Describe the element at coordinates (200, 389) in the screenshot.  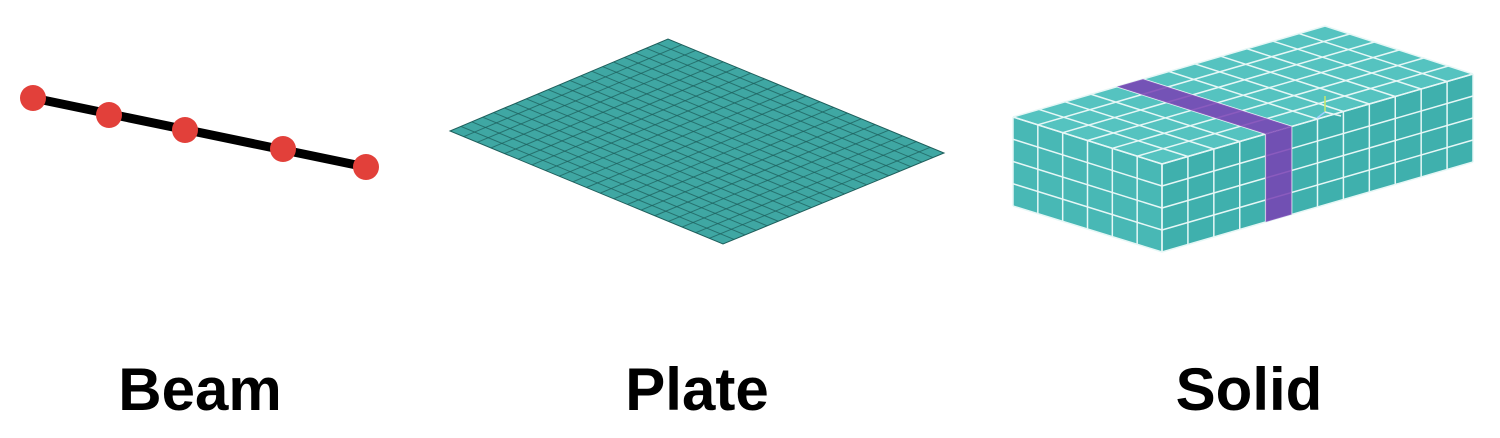
I see `beam-caption: Beam` at that location.